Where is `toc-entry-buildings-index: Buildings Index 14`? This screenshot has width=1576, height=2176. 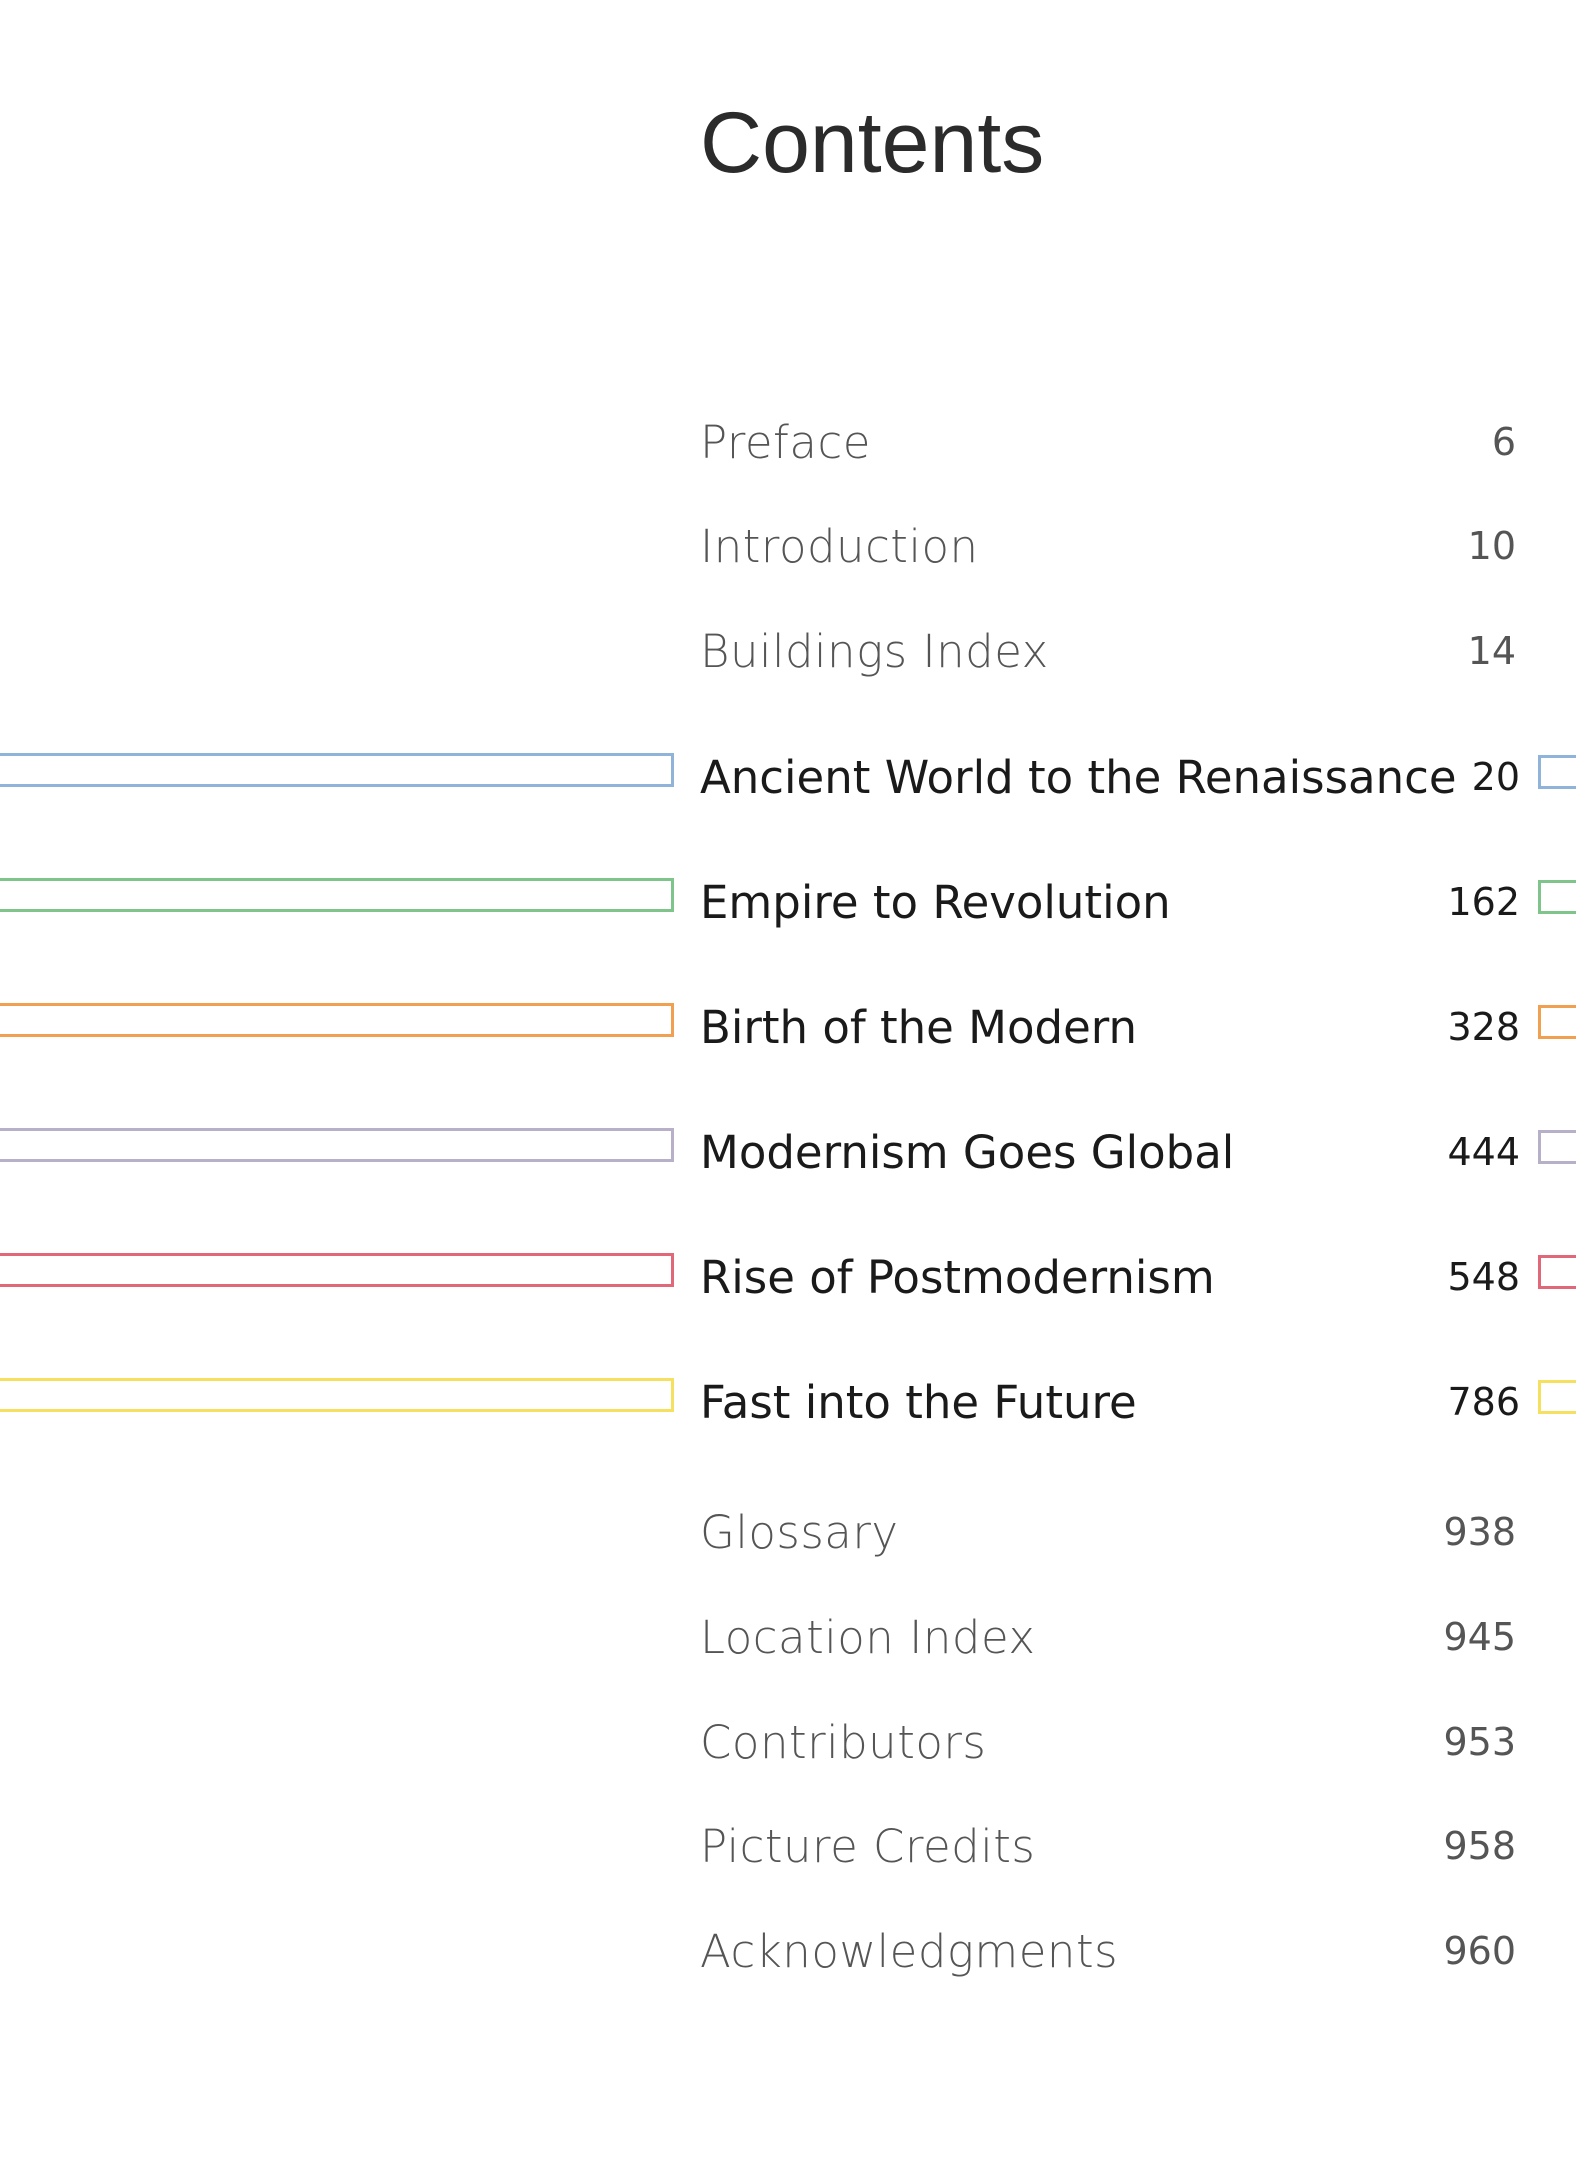
toc-entry-buildings-index: Buildings Index 14 is located at coordinates (788, 652).